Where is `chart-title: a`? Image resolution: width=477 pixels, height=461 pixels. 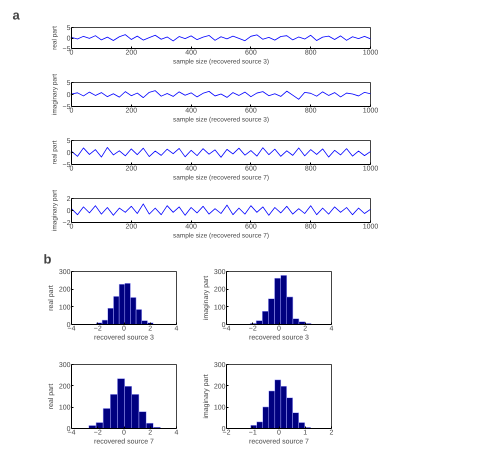 chart-title: a is located at coordinates (16, 15).